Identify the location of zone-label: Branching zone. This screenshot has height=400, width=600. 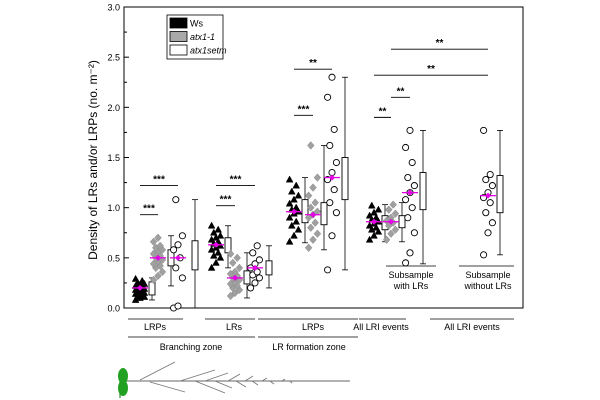
(191, 347).